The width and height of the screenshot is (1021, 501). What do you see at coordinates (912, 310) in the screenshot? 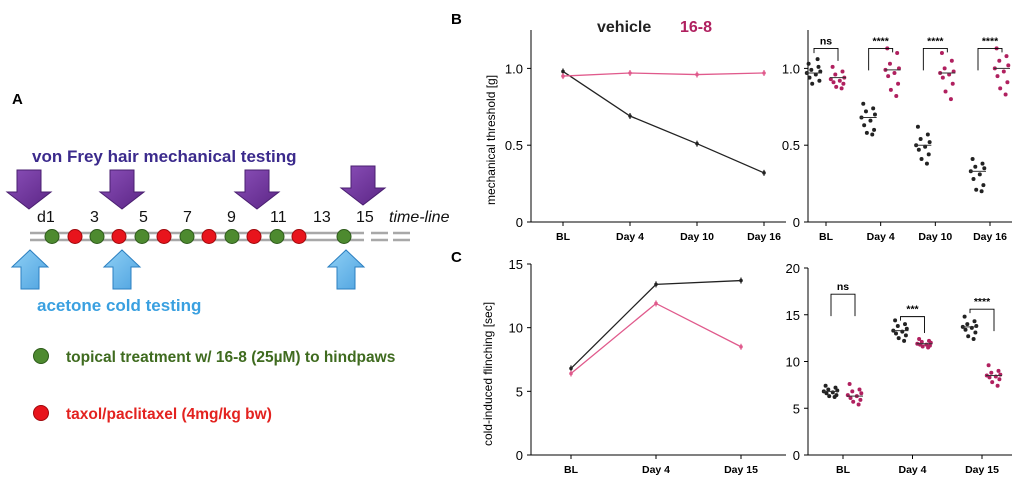
I see `significance-label: ***` at bounding box center [912, 310].